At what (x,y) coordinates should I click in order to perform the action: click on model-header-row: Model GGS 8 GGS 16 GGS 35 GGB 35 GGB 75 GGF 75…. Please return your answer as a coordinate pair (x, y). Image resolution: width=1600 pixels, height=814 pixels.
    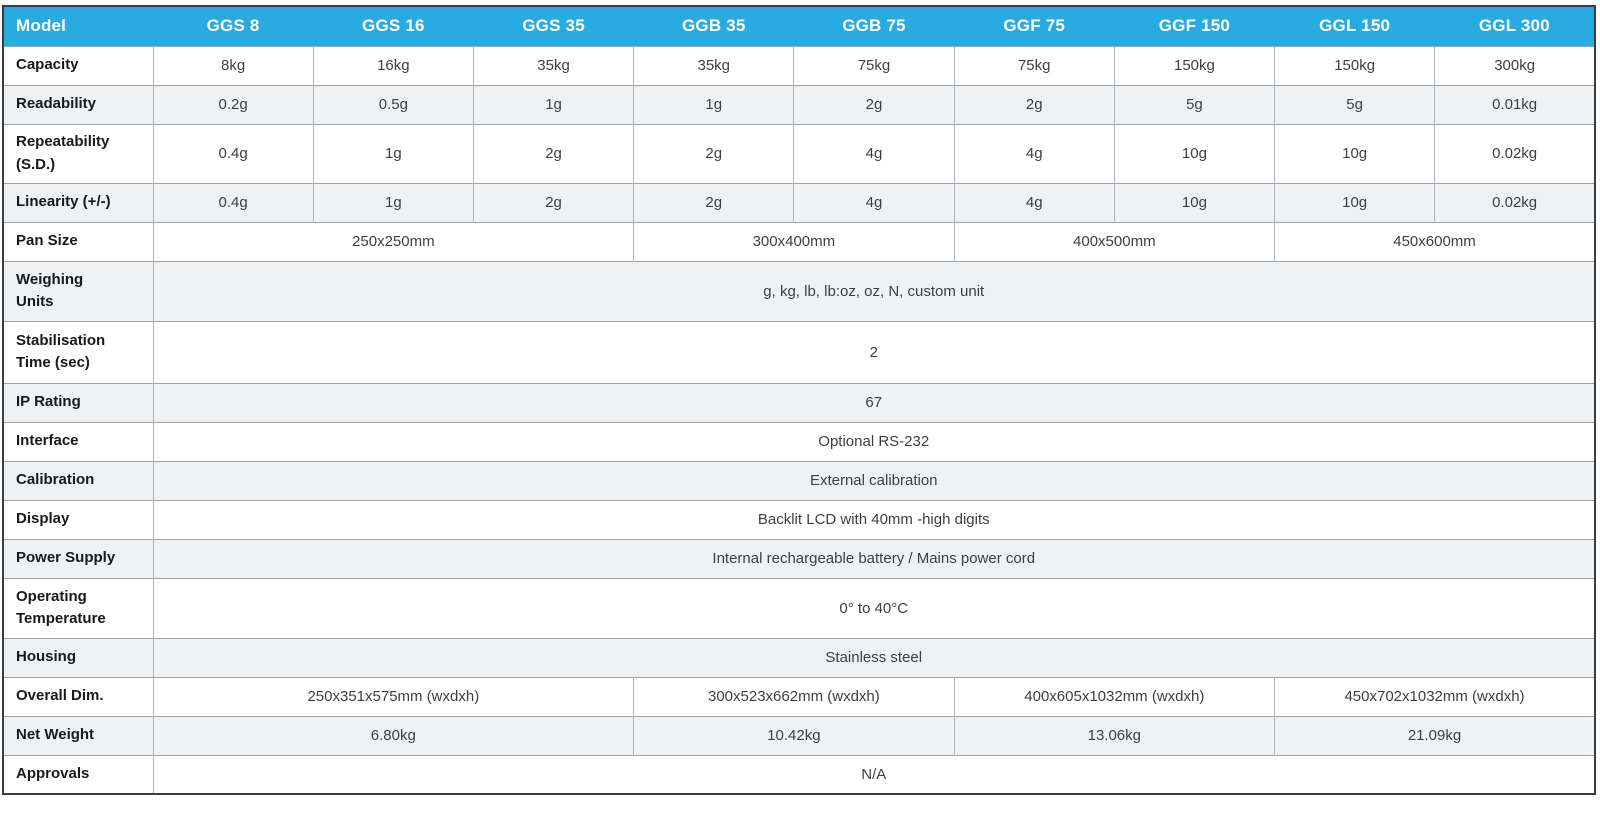
    Looking at the image, I should click on (799, 26).